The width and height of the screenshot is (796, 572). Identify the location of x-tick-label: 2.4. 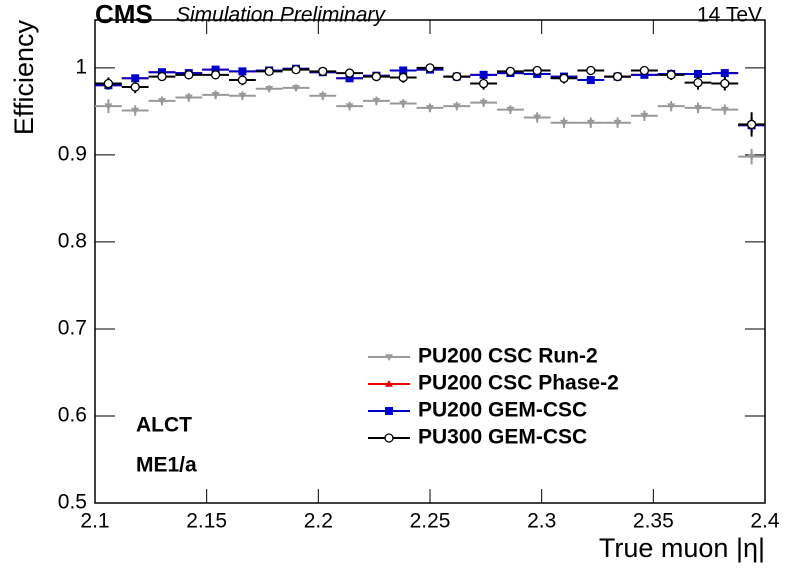
(765, 521).